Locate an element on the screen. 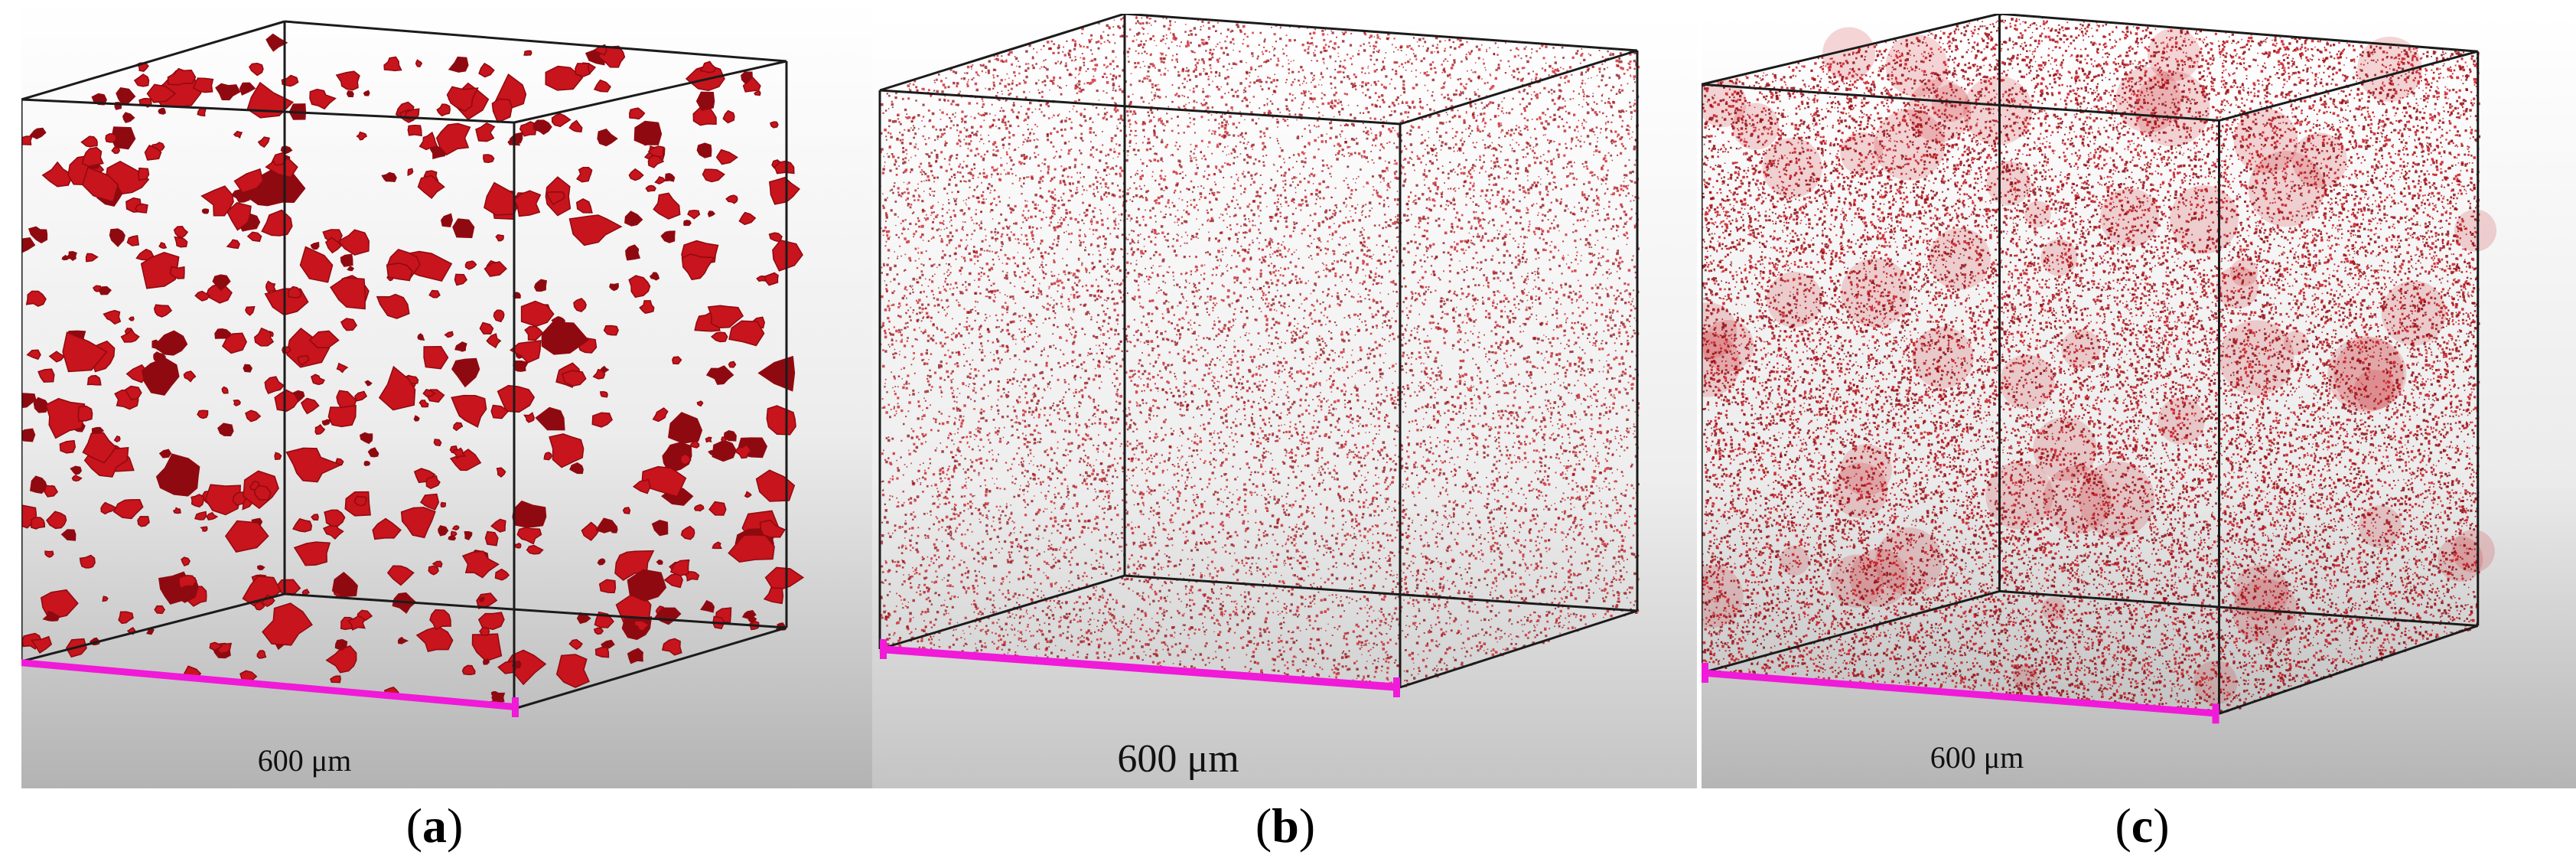 The width and height of the screenshot is (2576, 868). scale-bar-ends-c is located at coordinates (1961, 693).